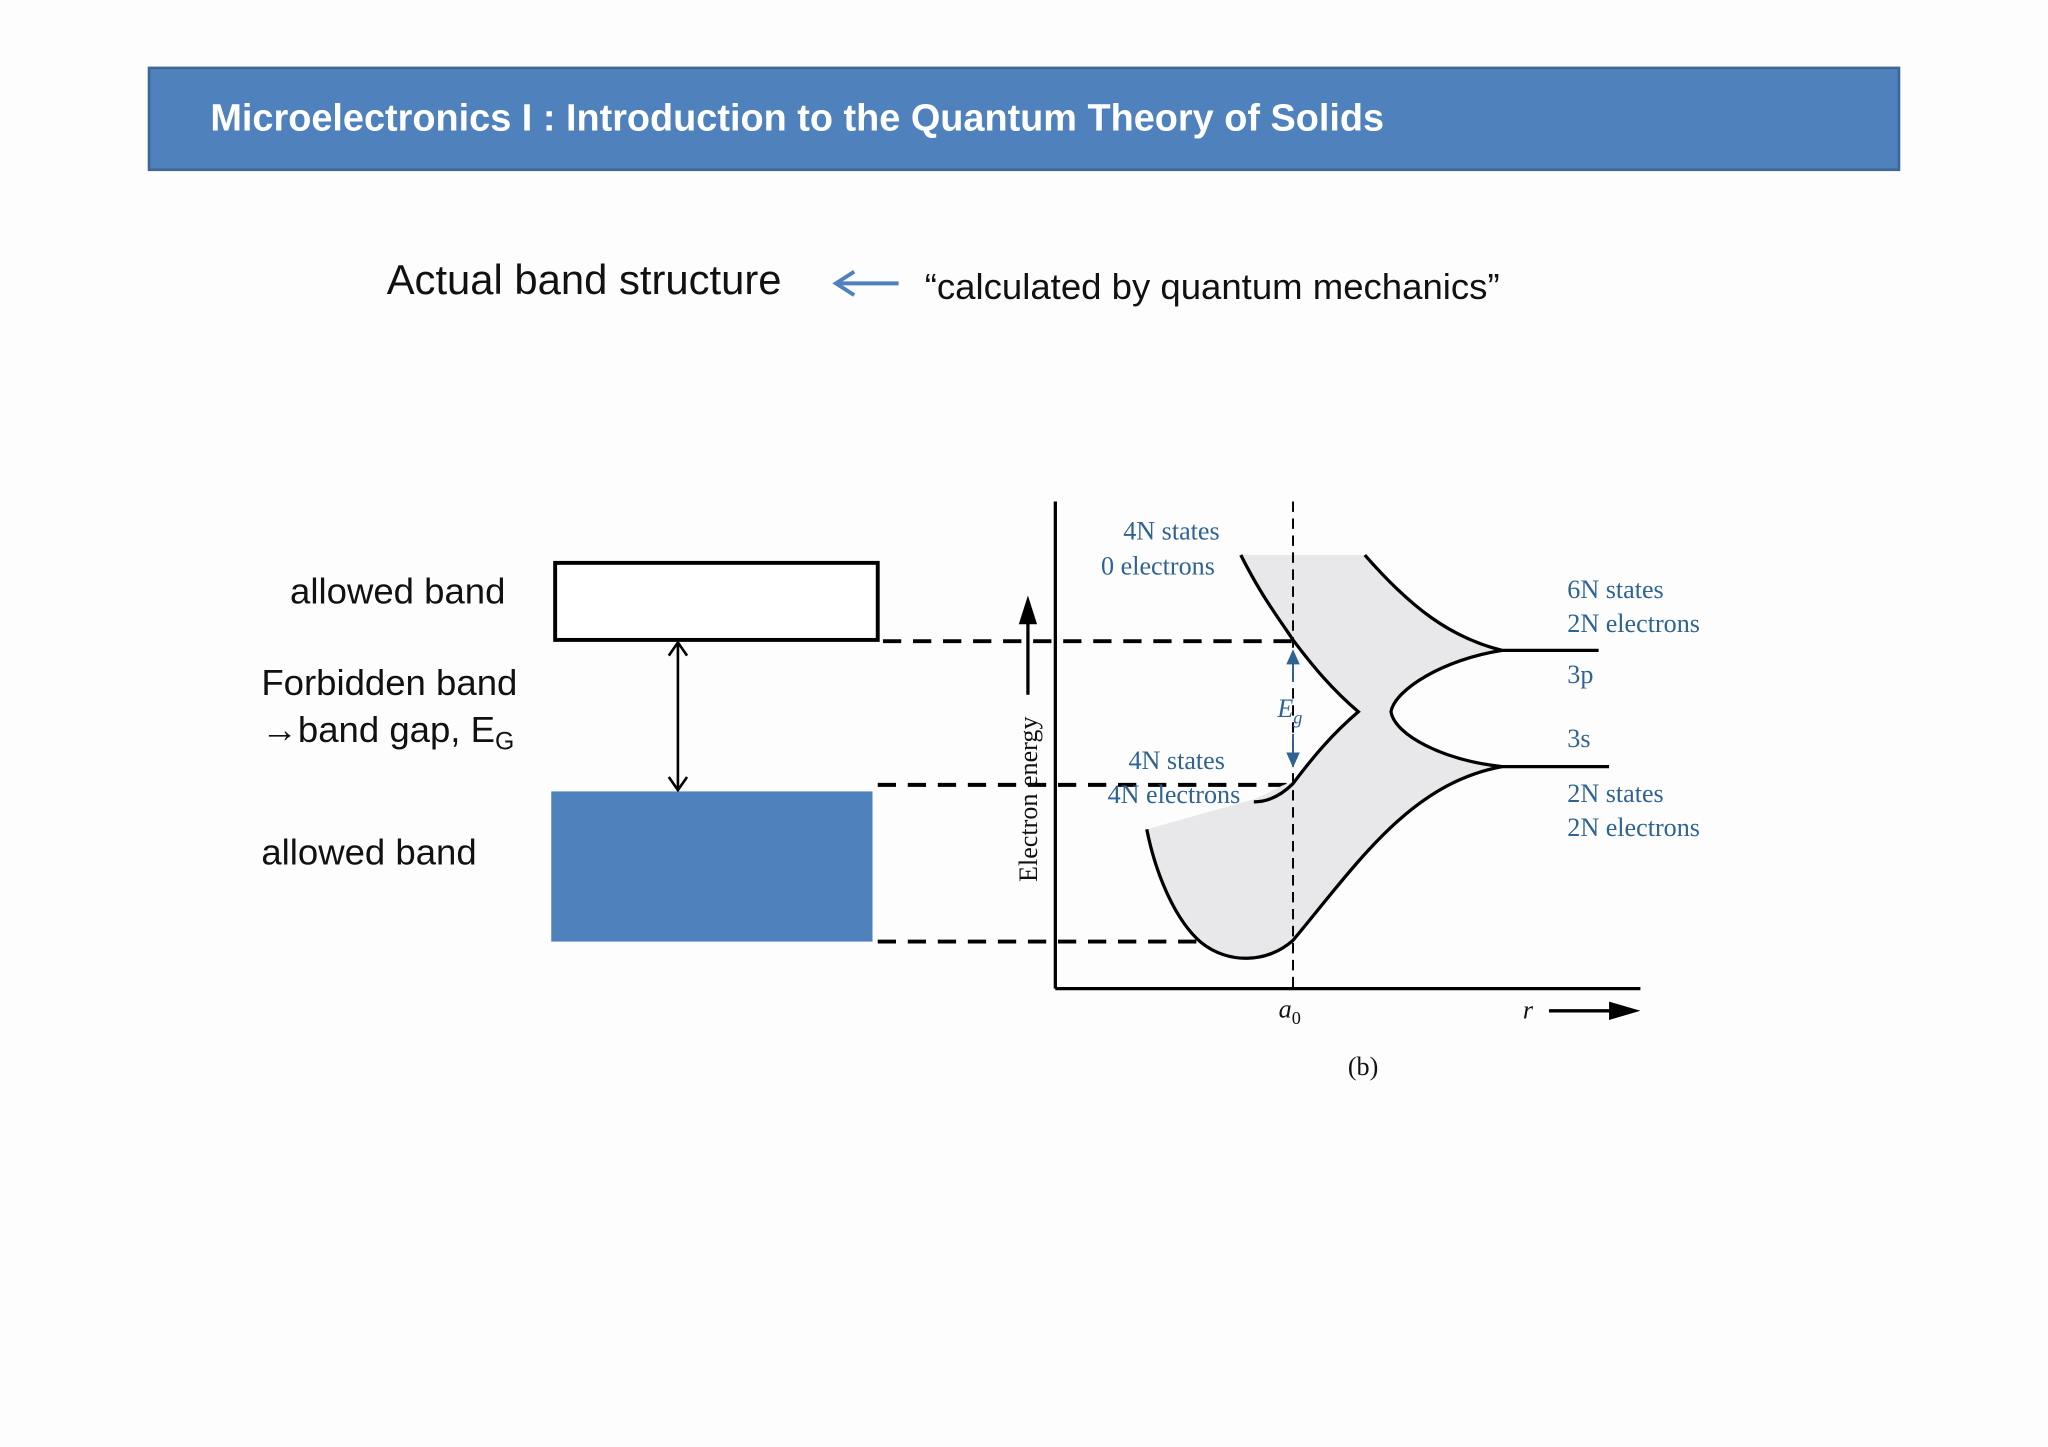 Image resolution: width=2048 pixels, height=1447 pixels. What do you see at coordinates (1580, 674) in the screenshot?
I see `label: 3p` at bounding box center [1580, 674].